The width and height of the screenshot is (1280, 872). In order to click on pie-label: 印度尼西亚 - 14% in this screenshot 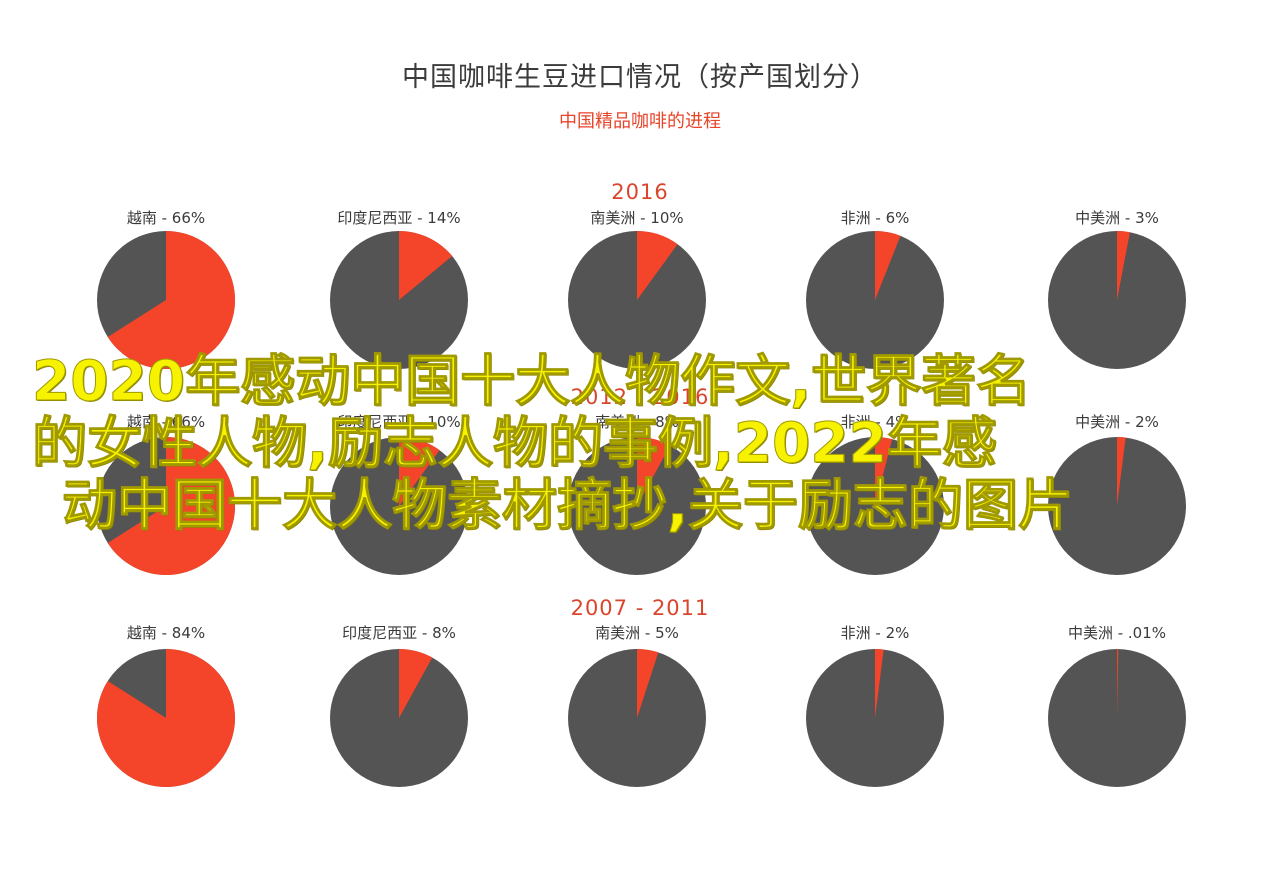, I will do `click(399, 218)`.